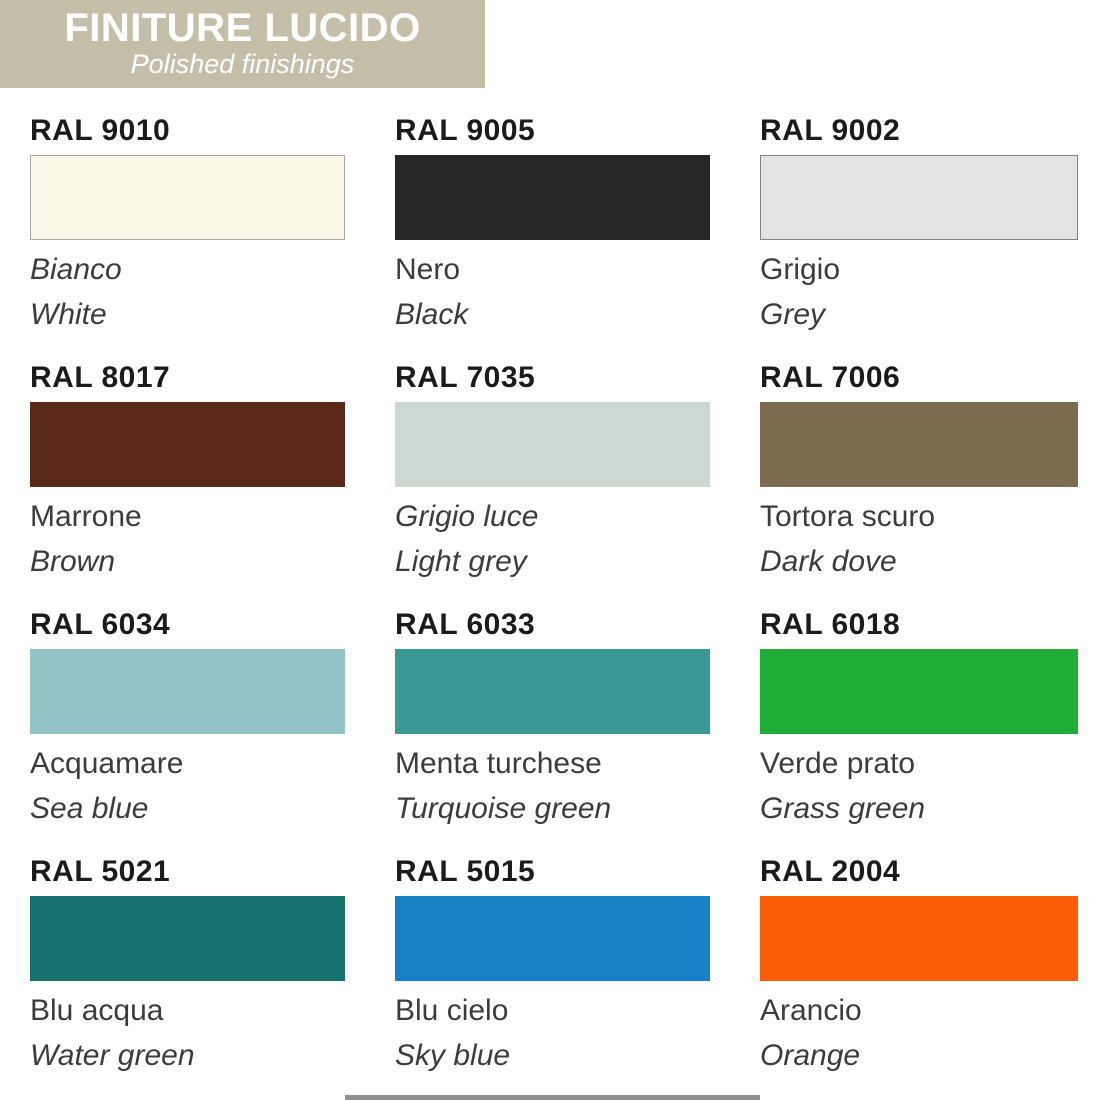 Image resolution: width=1100 pixels, height=1100 pixels. Describe the element at coordinates (800, 269) in the screenshot. I see `color-name-italian: Grigio` at that location.